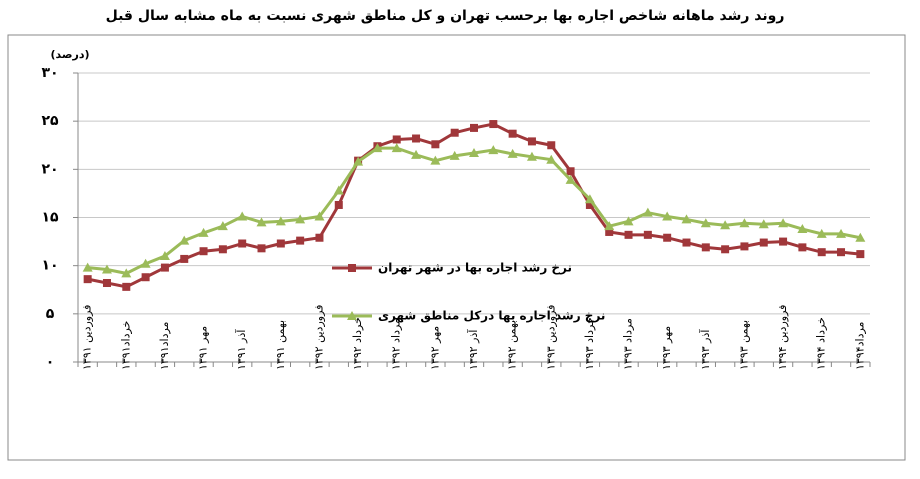 This screenshot has height=479, width=920. Describe the element at coordinates (589, 343) in the screenshot. I see `x-tick-label: خرداد ۱۳۹۳` at that location.